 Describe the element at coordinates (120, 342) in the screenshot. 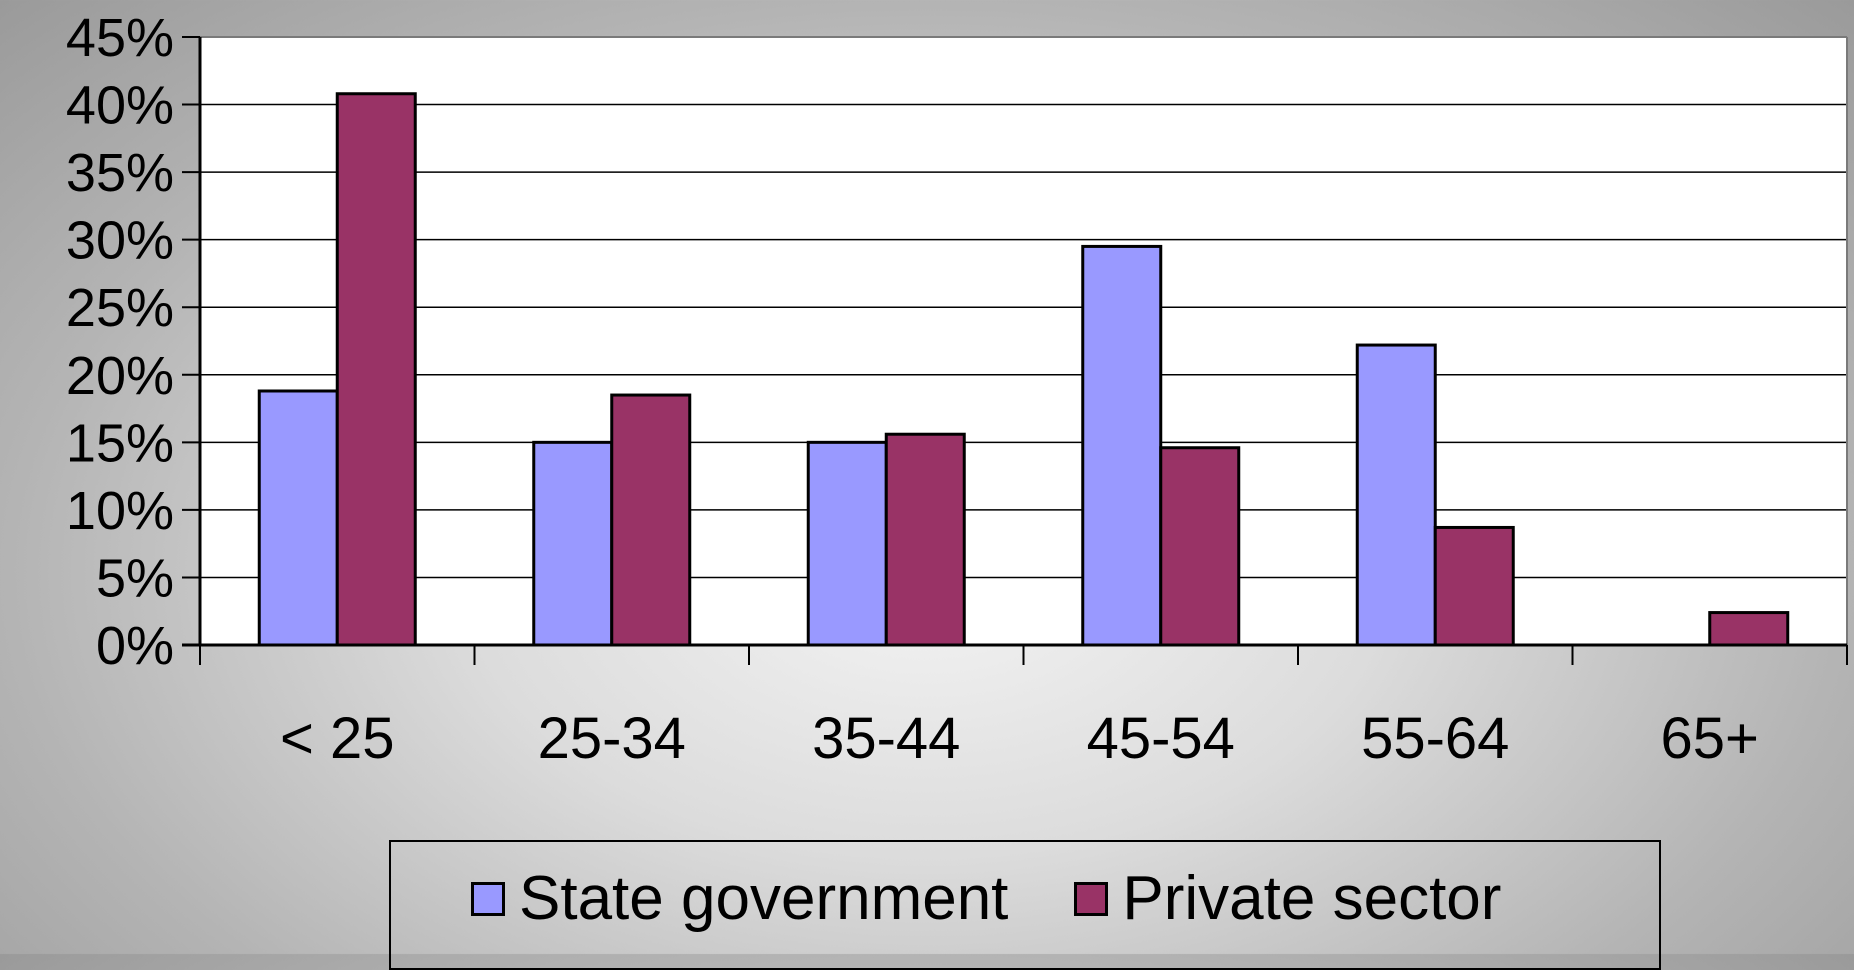

I see `y-tick-labels: 0% 5% 10% 15% 20% 25% 30% 35% 40% 45%` at that location.